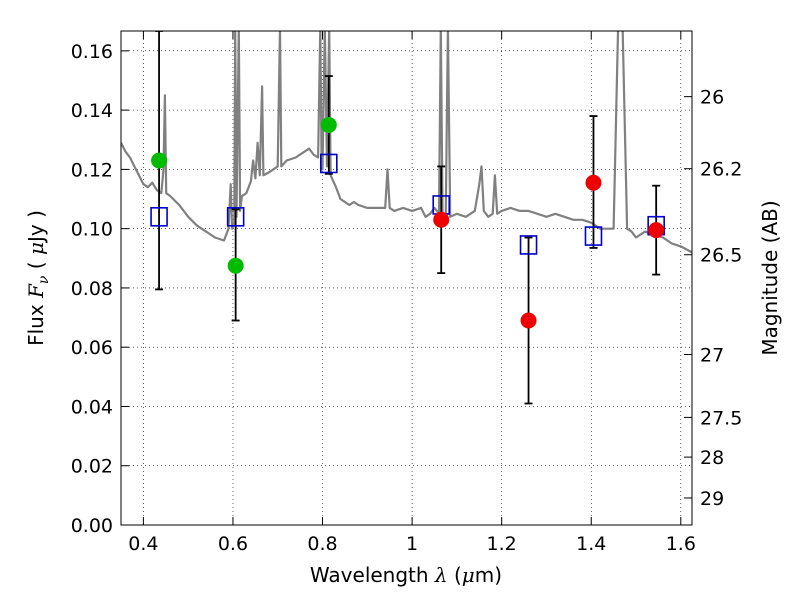  I want to click on x-tick-label: 0.8, so click(322, 544).